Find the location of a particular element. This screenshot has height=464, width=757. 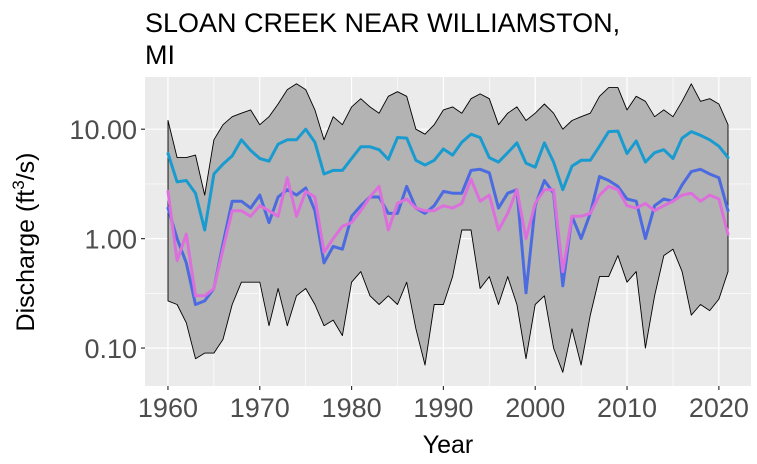

x-tick-label: 1960 is located at coordinates (168, 408).